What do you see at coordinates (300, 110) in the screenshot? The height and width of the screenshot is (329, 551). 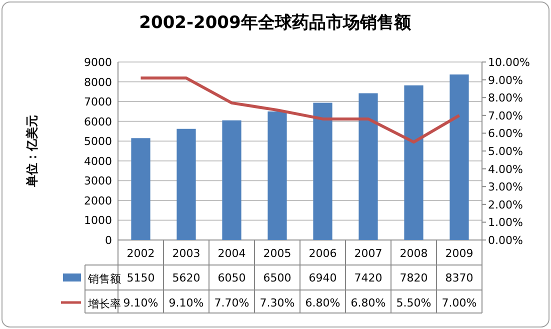 I see `line-series` at bounding box center [300, 110].